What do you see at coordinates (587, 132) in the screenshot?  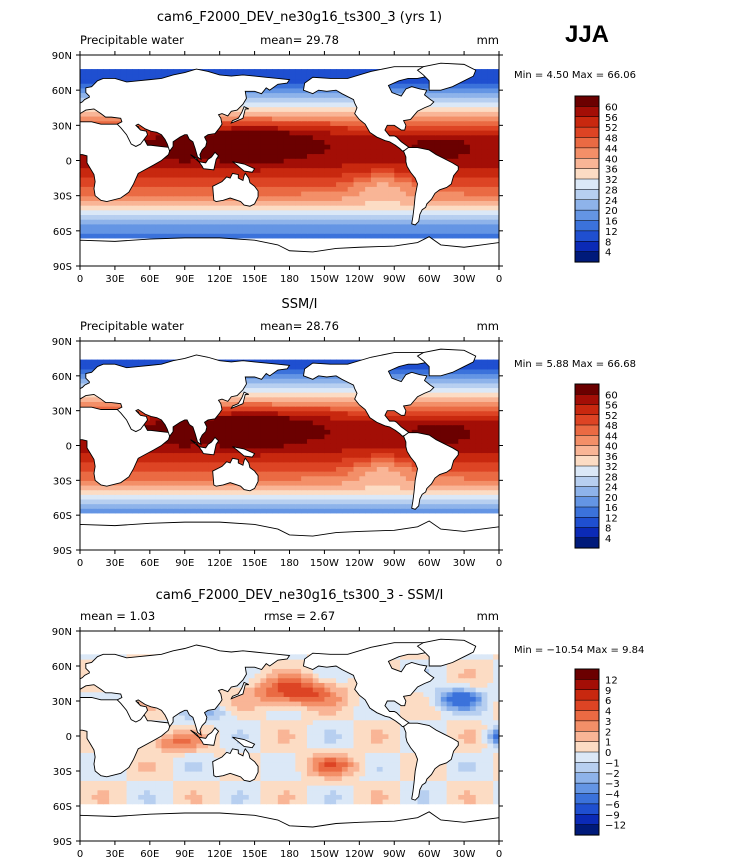 I see `colorbar-swatch` at bounding box center [587, 132].